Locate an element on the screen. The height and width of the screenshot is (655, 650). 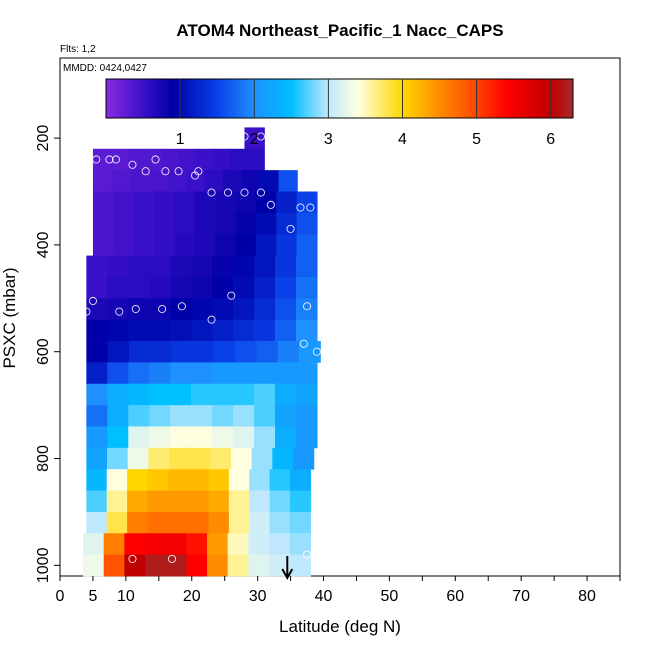
x-tick-label: 70 is located at coordinates (521, 596).